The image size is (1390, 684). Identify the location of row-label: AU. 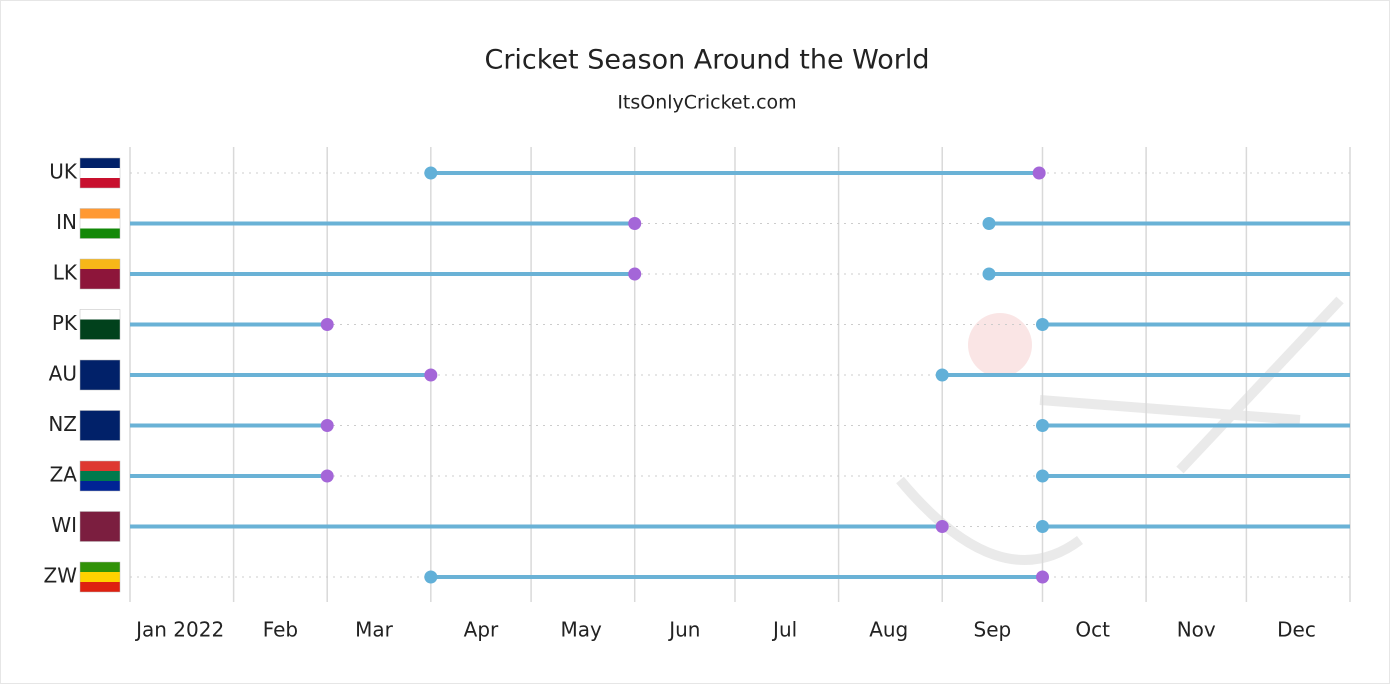
(63, 374).